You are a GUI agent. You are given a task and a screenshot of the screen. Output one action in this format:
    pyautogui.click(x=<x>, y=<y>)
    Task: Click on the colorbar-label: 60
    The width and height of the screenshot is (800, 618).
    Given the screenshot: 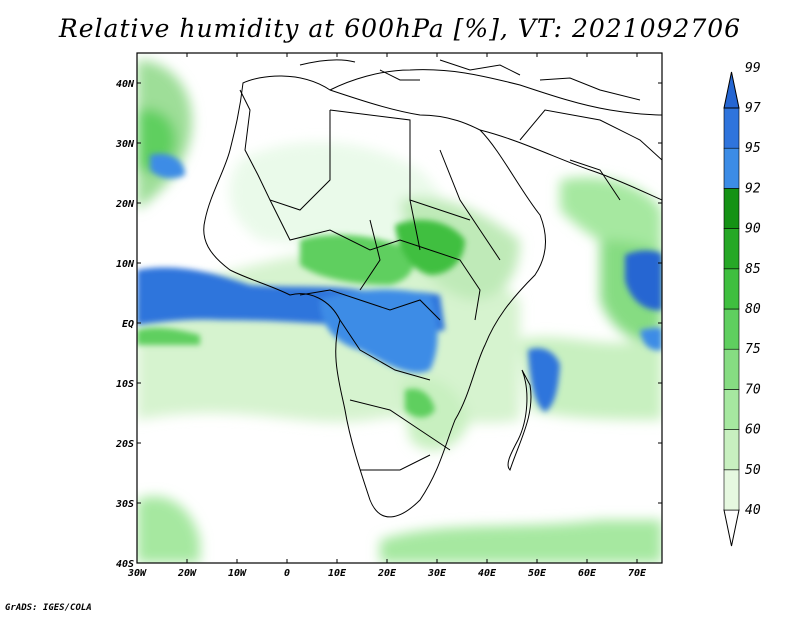 What is the action you would take?
    pyautogui.click(x=753, y=430)
    